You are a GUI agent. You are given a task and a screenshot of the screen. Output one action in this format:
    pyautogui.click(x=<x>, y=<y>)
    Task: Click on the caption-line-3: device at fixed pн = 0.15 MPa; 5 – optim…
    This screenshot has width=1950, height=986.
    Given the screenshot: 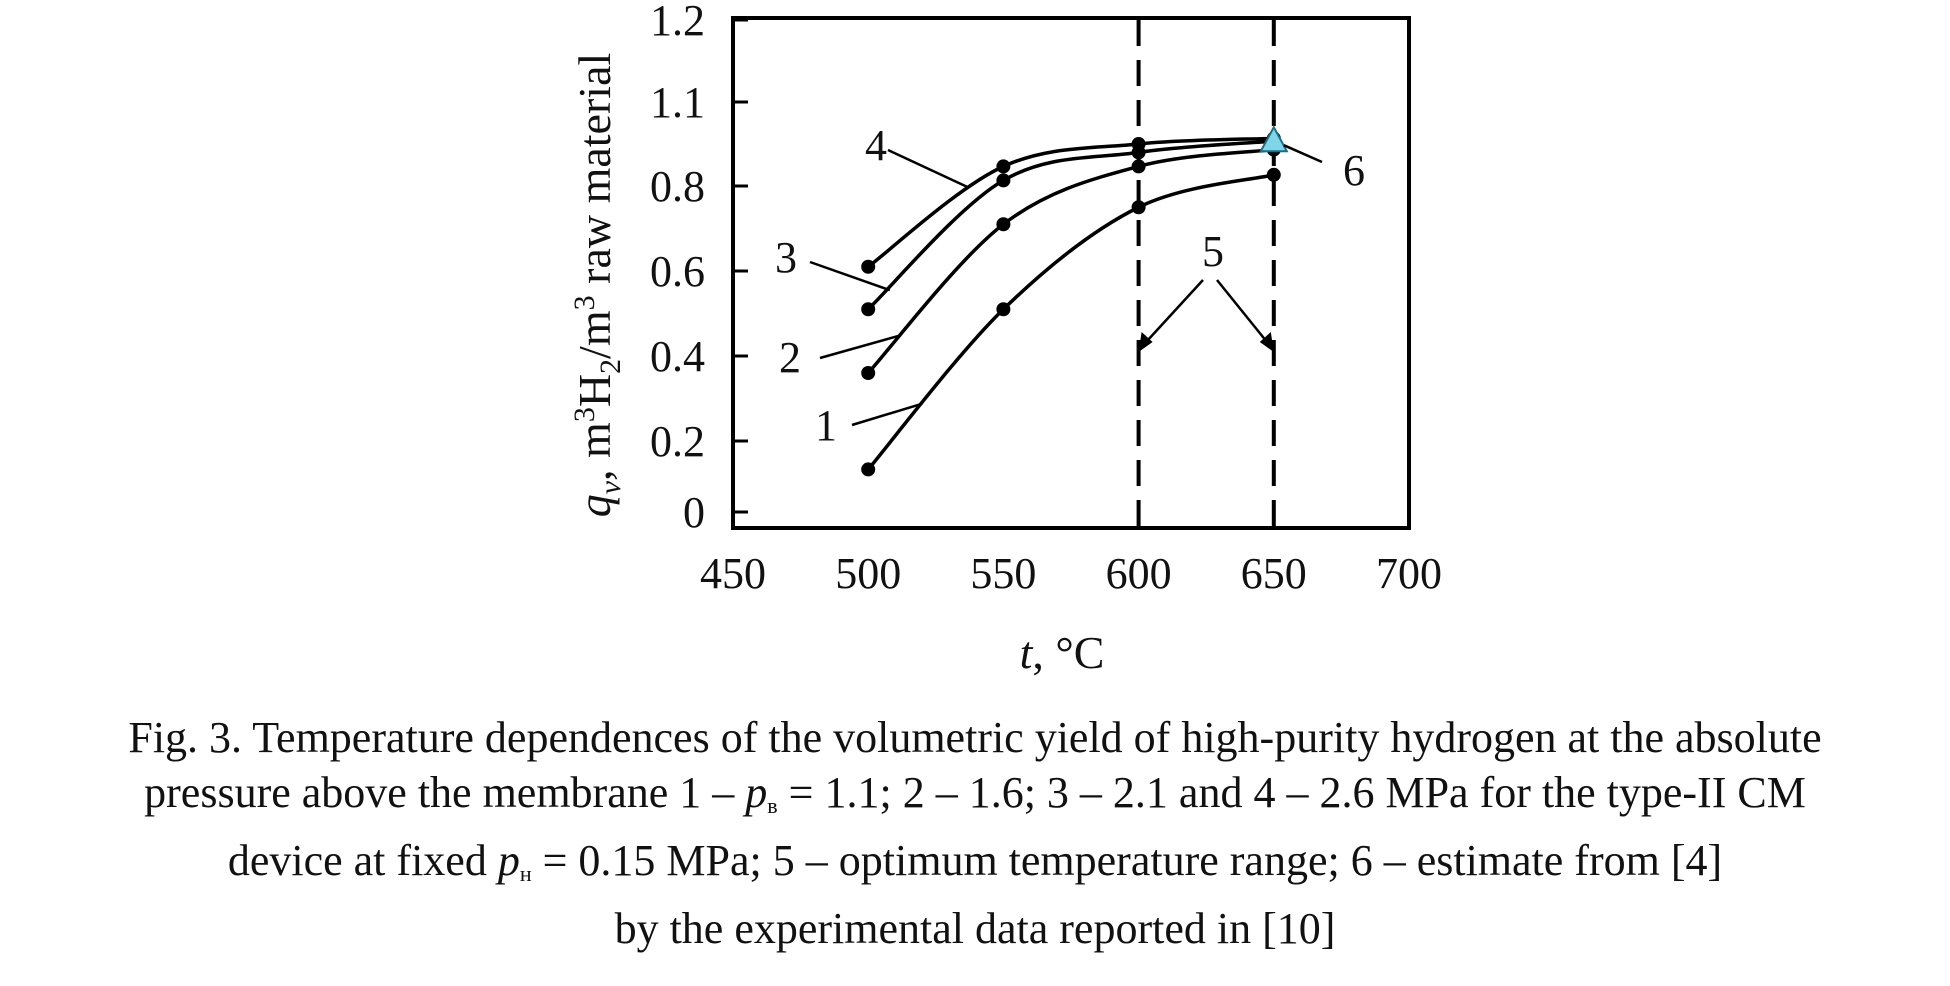 What is the action you would take?
    pyautogui.click(x=975, y=861)
    